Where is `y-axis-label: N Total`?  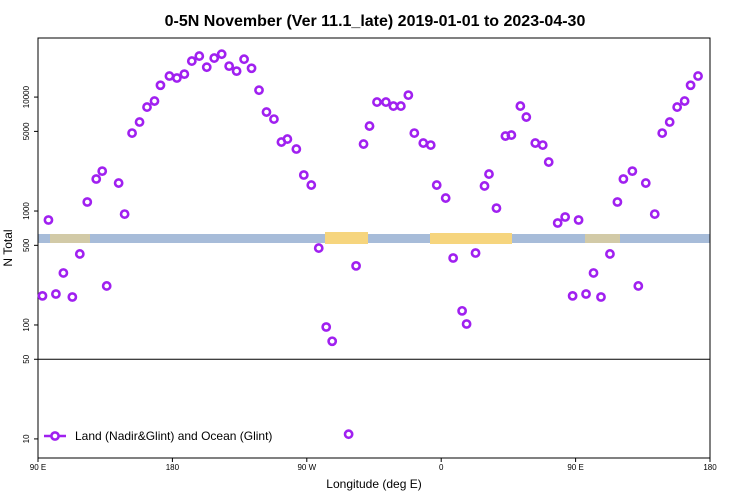
y-axis-label: N Total is located at coordinates (8, 247).